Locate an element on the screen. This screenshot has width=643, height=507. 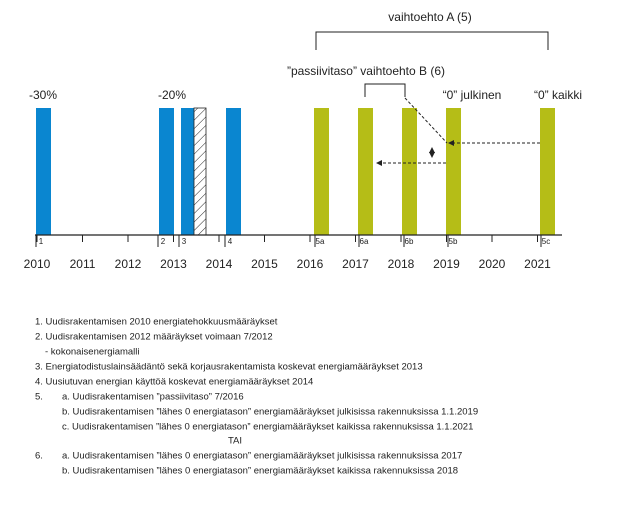
note-number: 5. is located at coordinates (39, 397).